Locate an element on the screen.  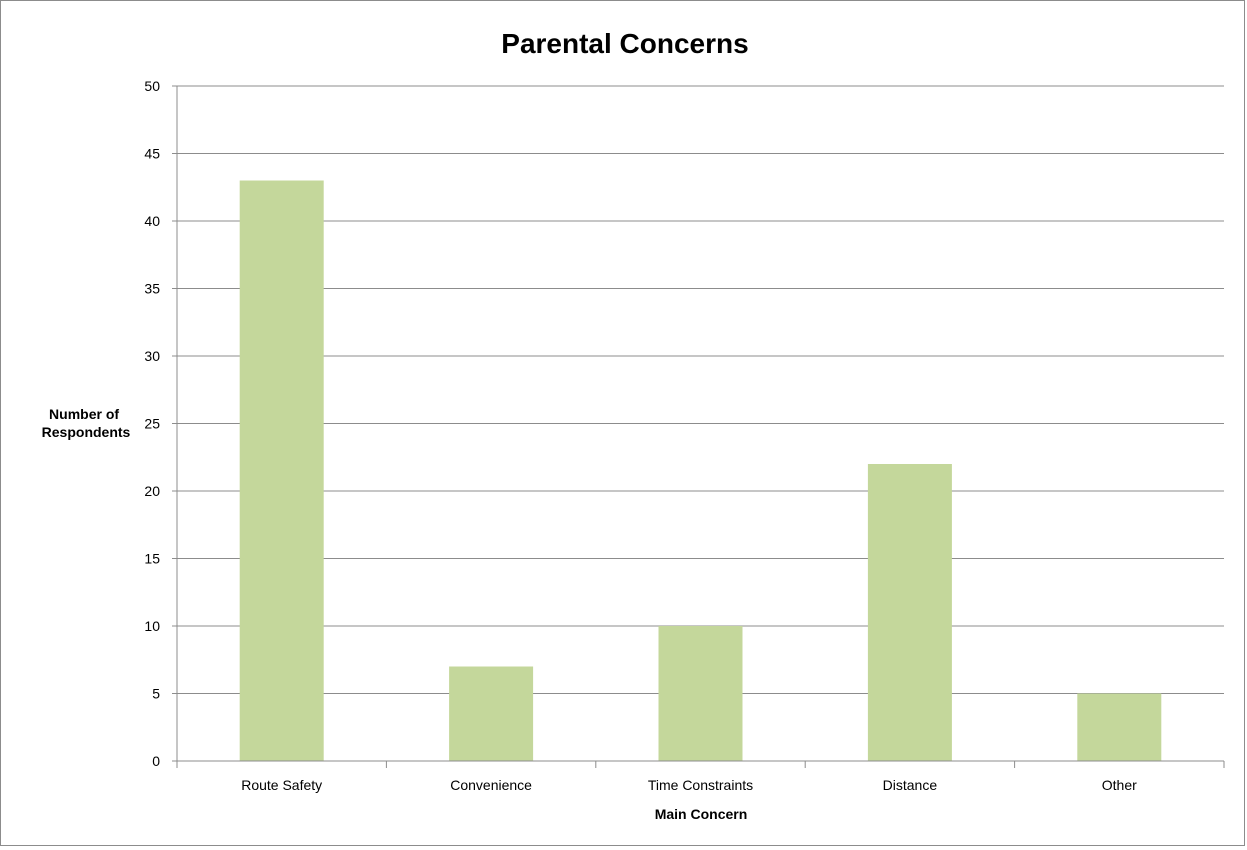
y-tick-label: 40 is located at coordinates (152, 221).